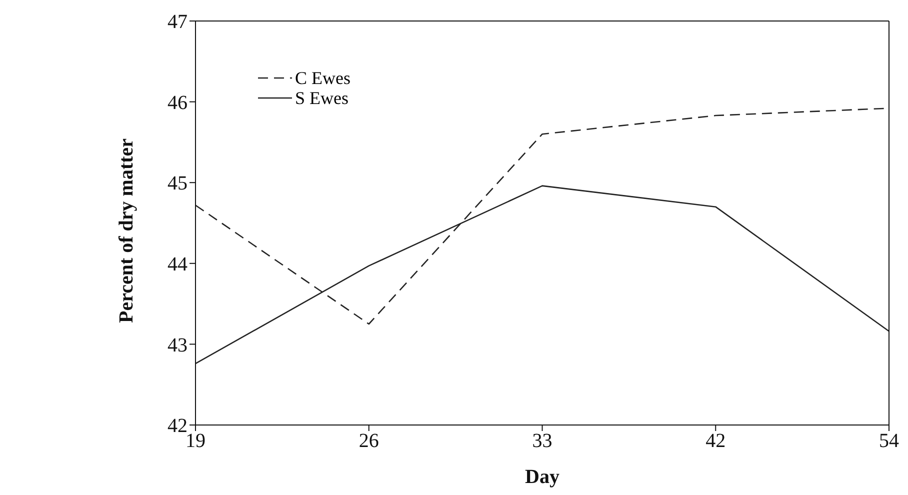 The image size is (908, 495). I want to click on legend-label: S Ewes, so click(321, 98).